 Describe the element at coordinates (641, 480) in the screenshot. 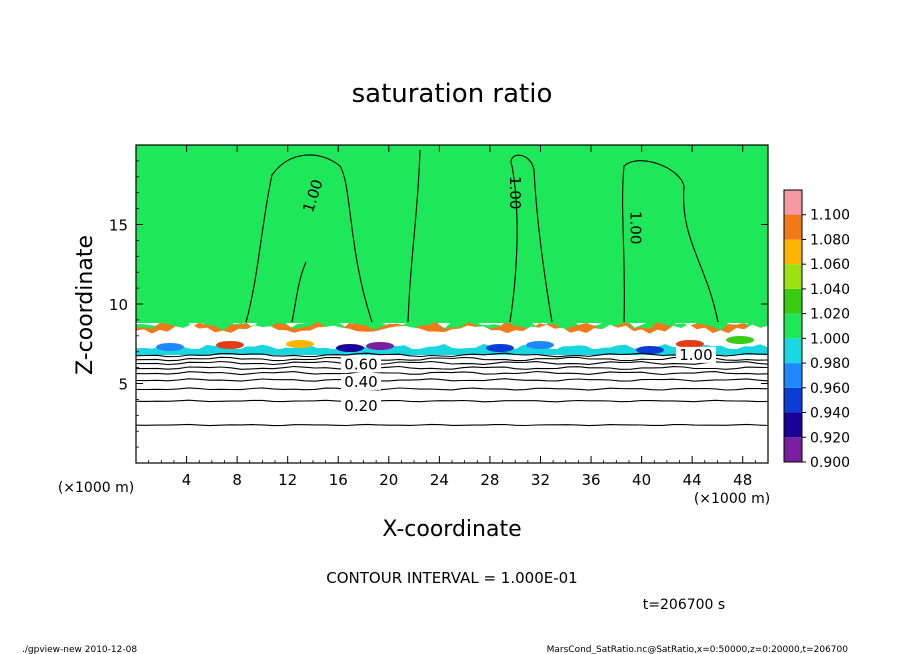

I see `x-tick-label: 40` at that location.